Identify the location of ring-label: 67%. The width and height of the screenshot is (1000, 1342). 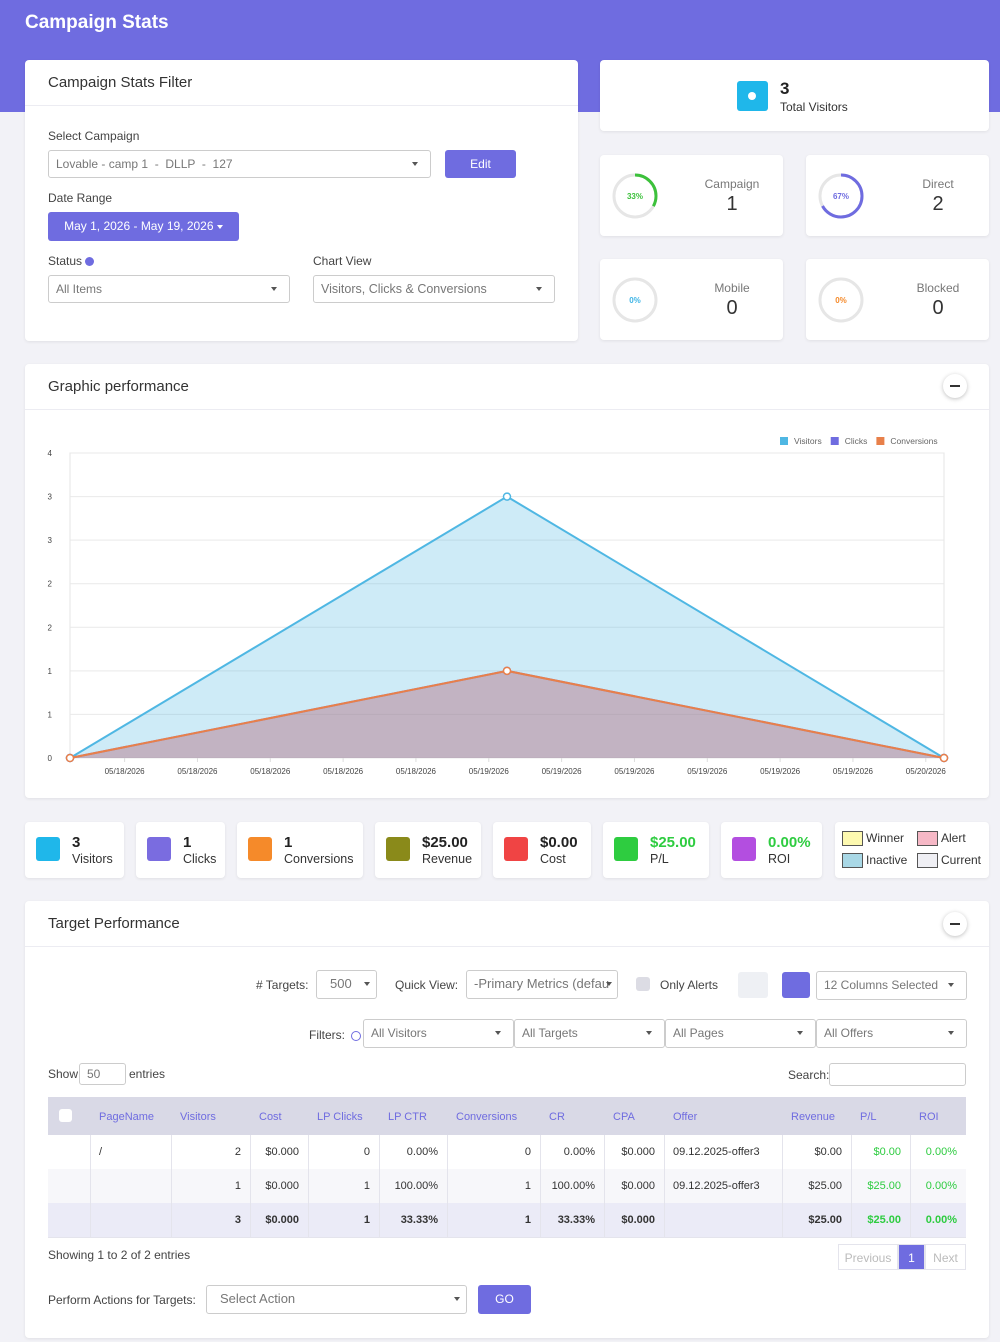
(841, 196).